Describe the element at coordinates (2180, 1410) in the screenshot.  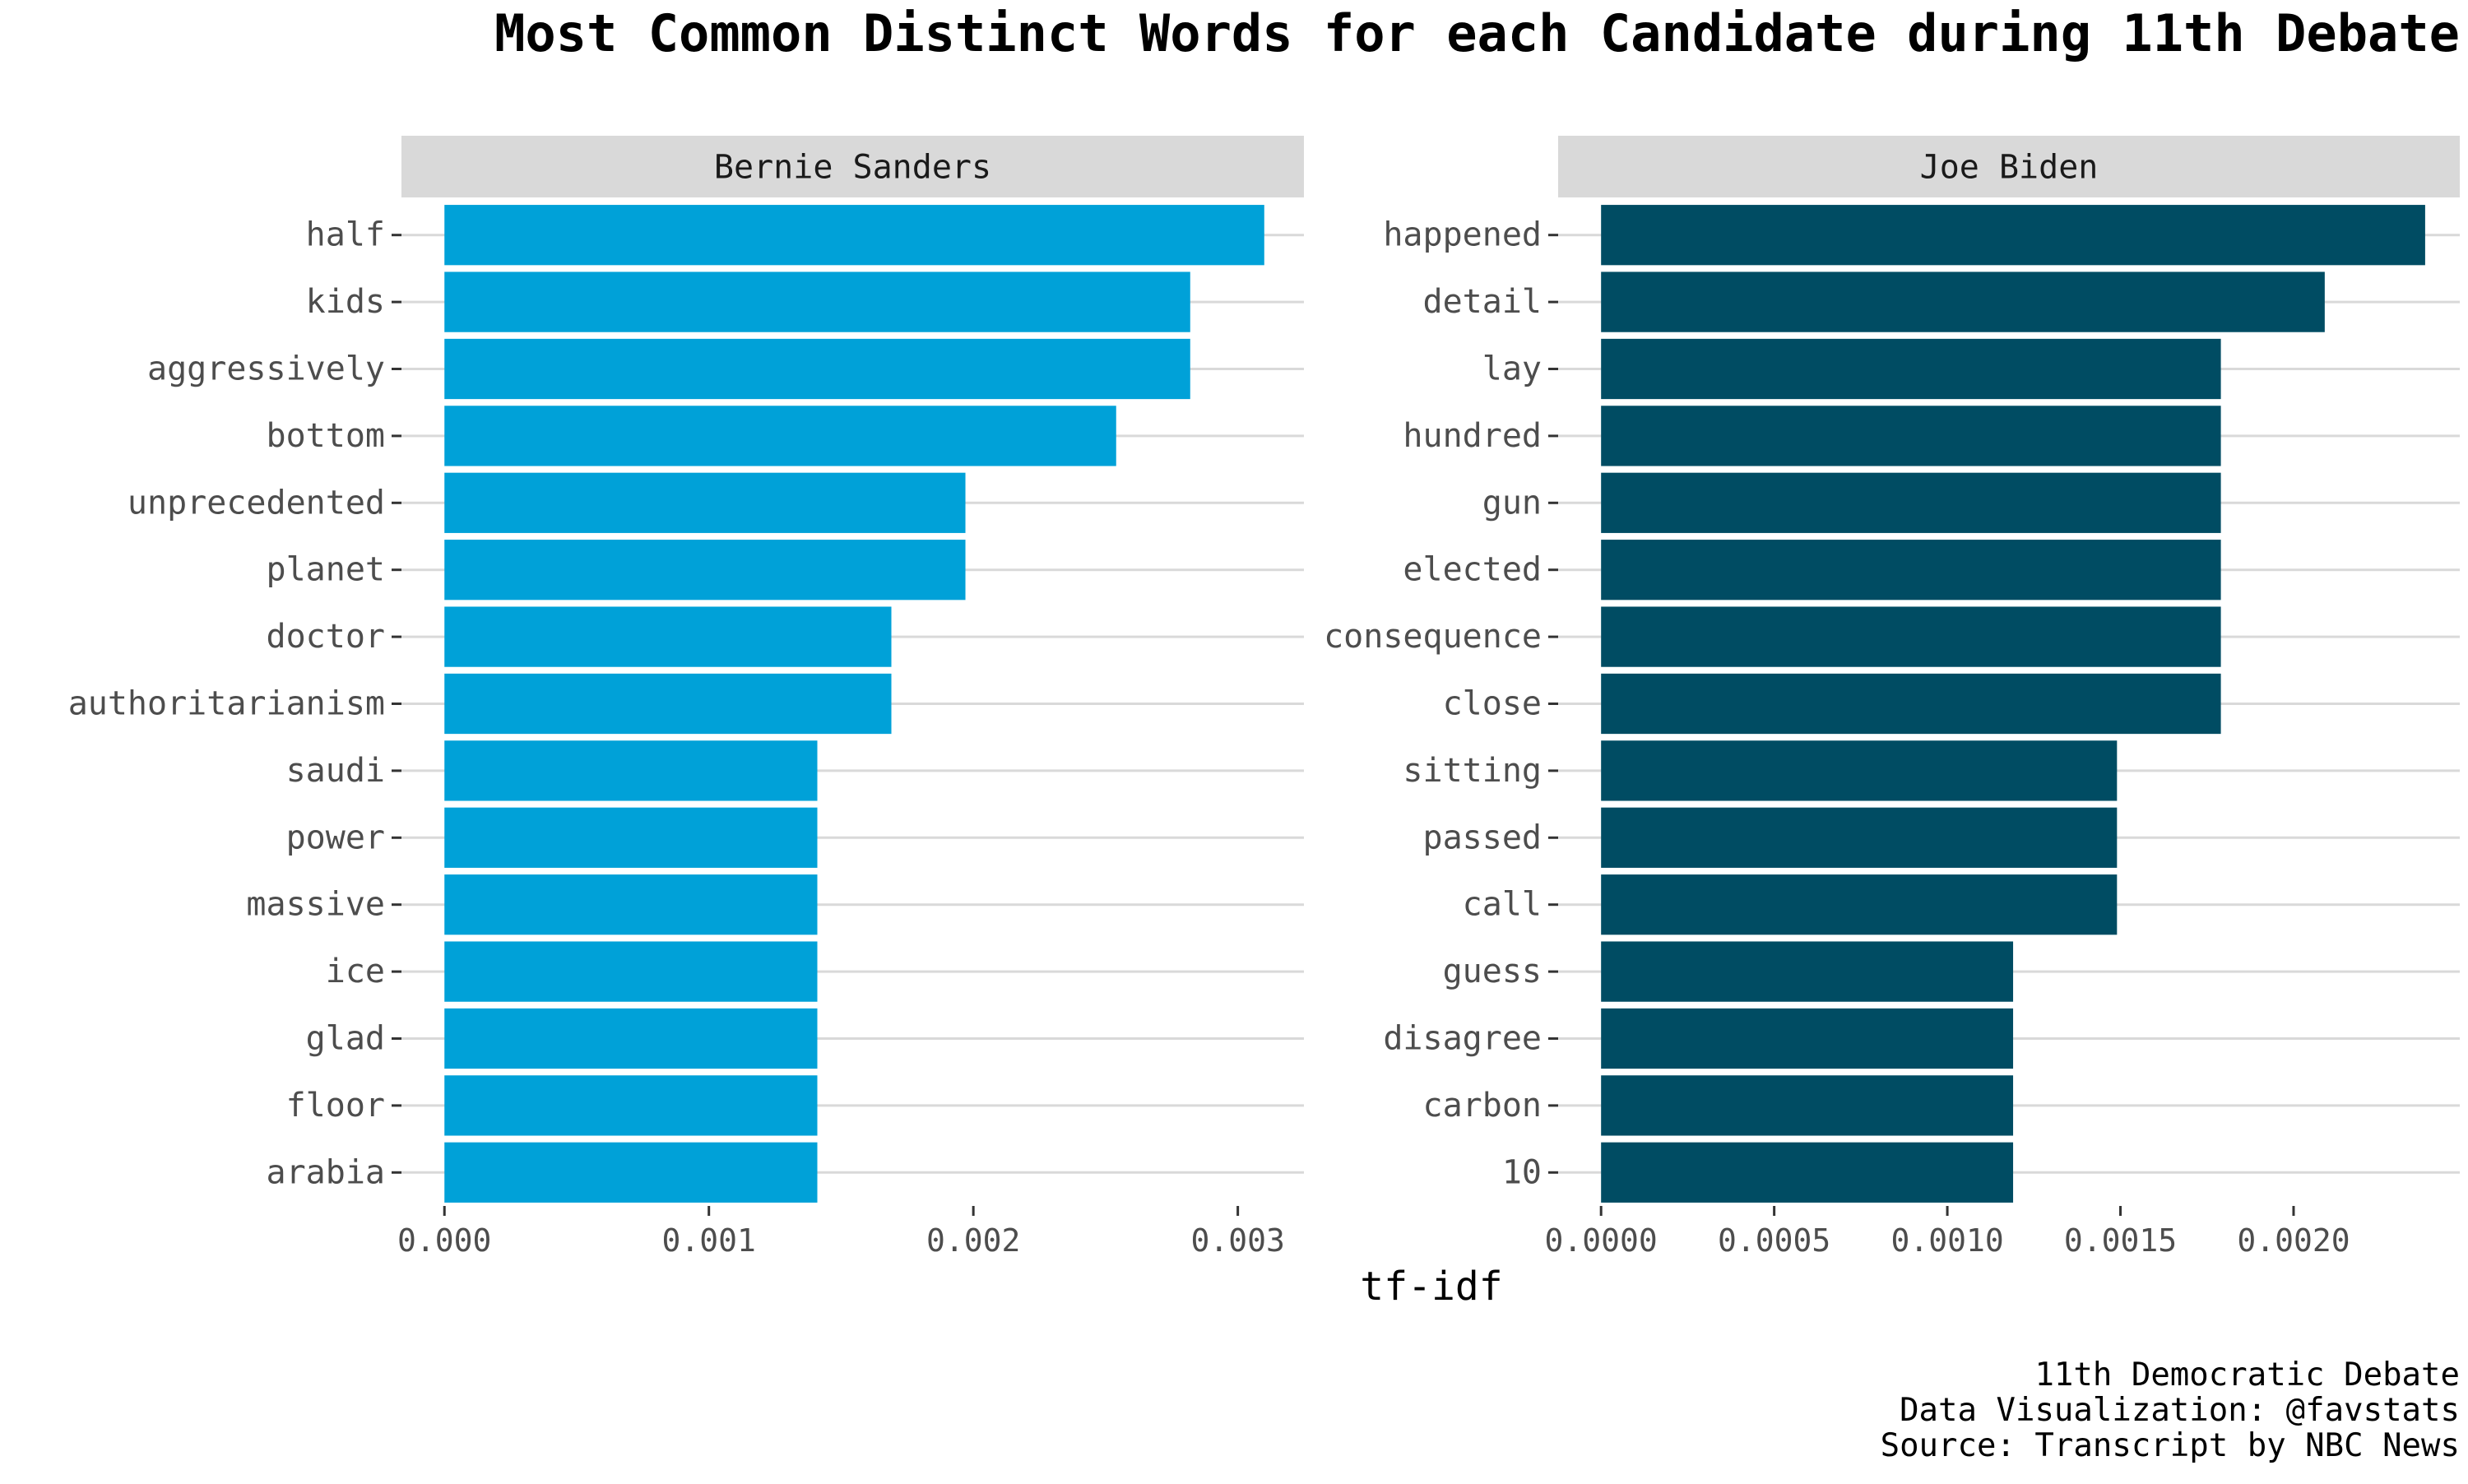
I see `caption-line: Data Visualization: @favstats` at that location.